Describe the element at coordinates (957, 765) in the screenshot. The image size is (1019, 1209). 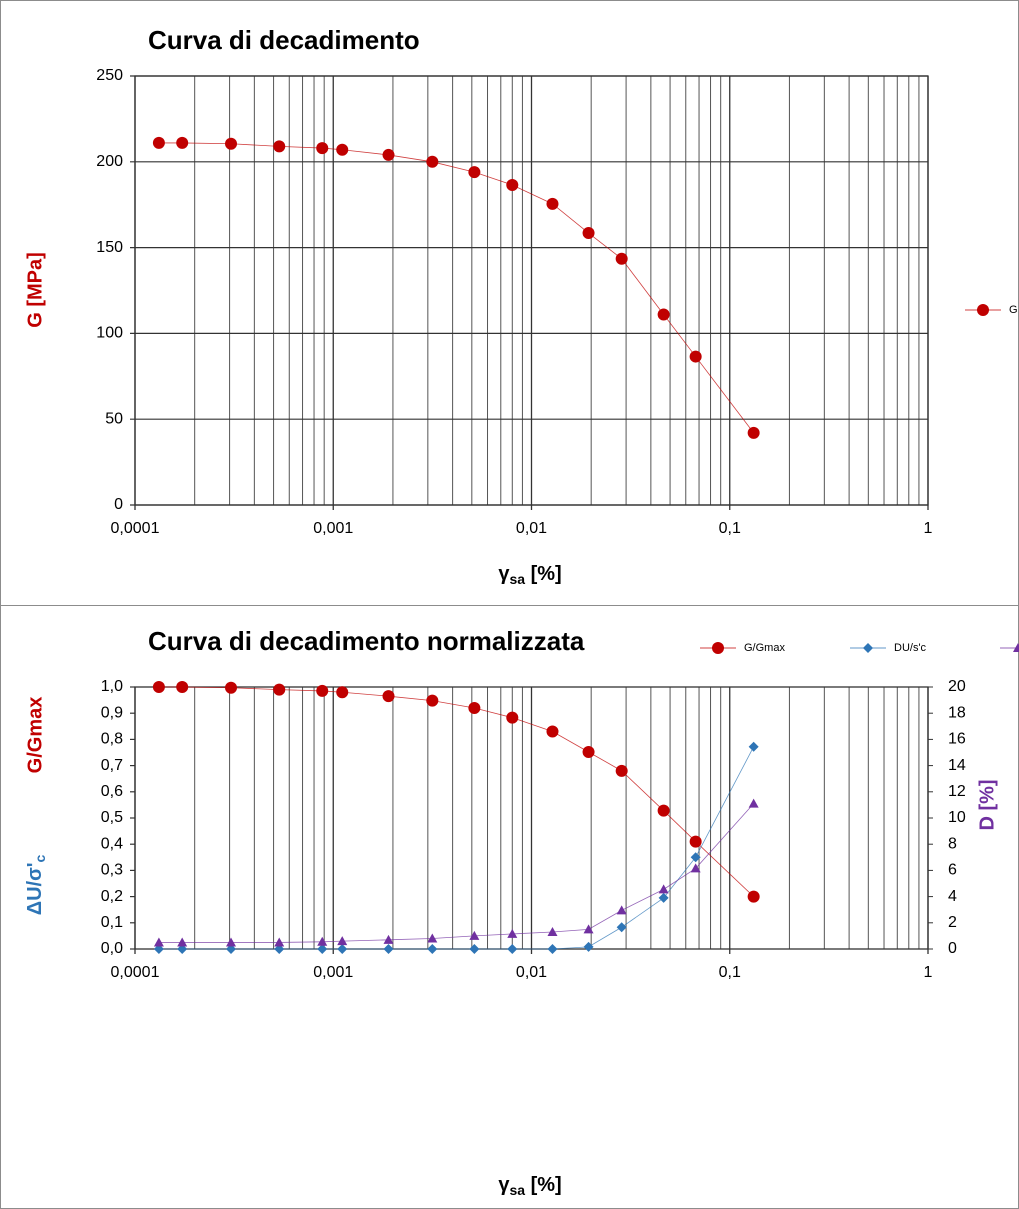
I see `y2-tick-label: 14` at that location.